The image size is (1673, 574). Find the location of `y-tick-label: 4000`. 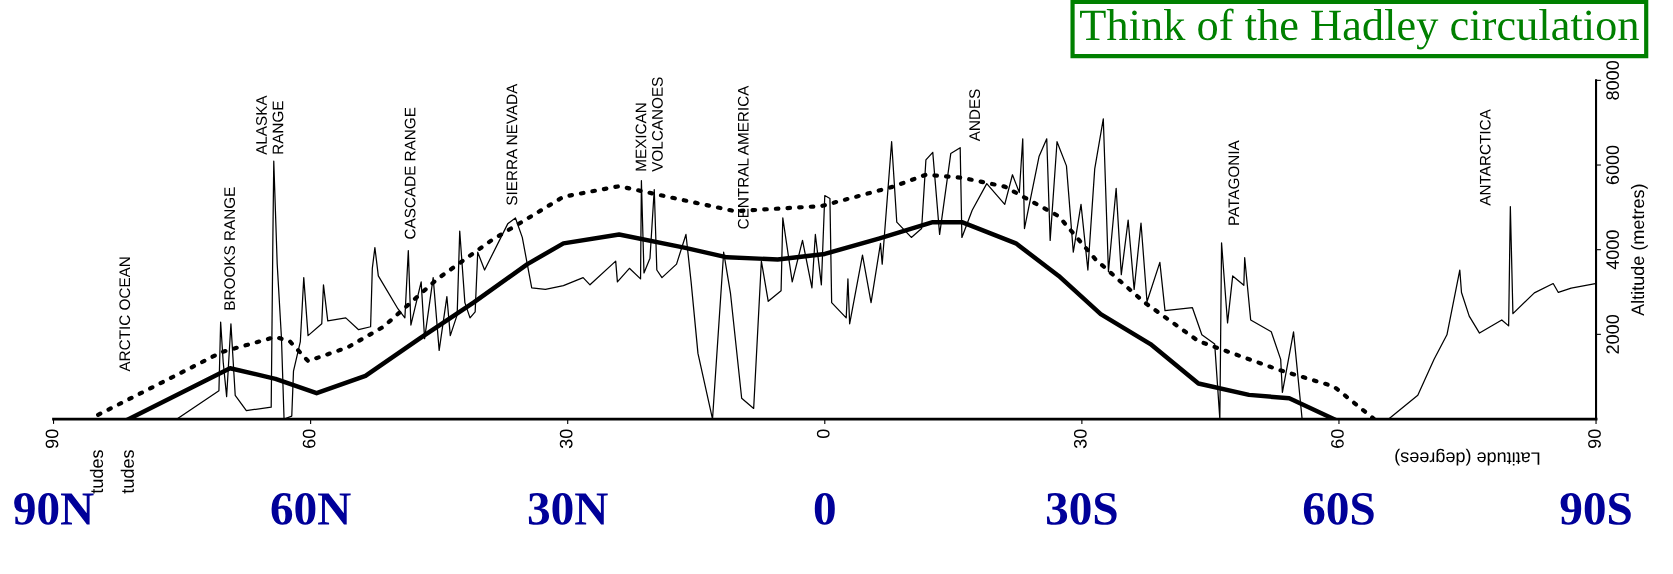

y-tick-label: 4000 is located at coordinates (1613, 250).